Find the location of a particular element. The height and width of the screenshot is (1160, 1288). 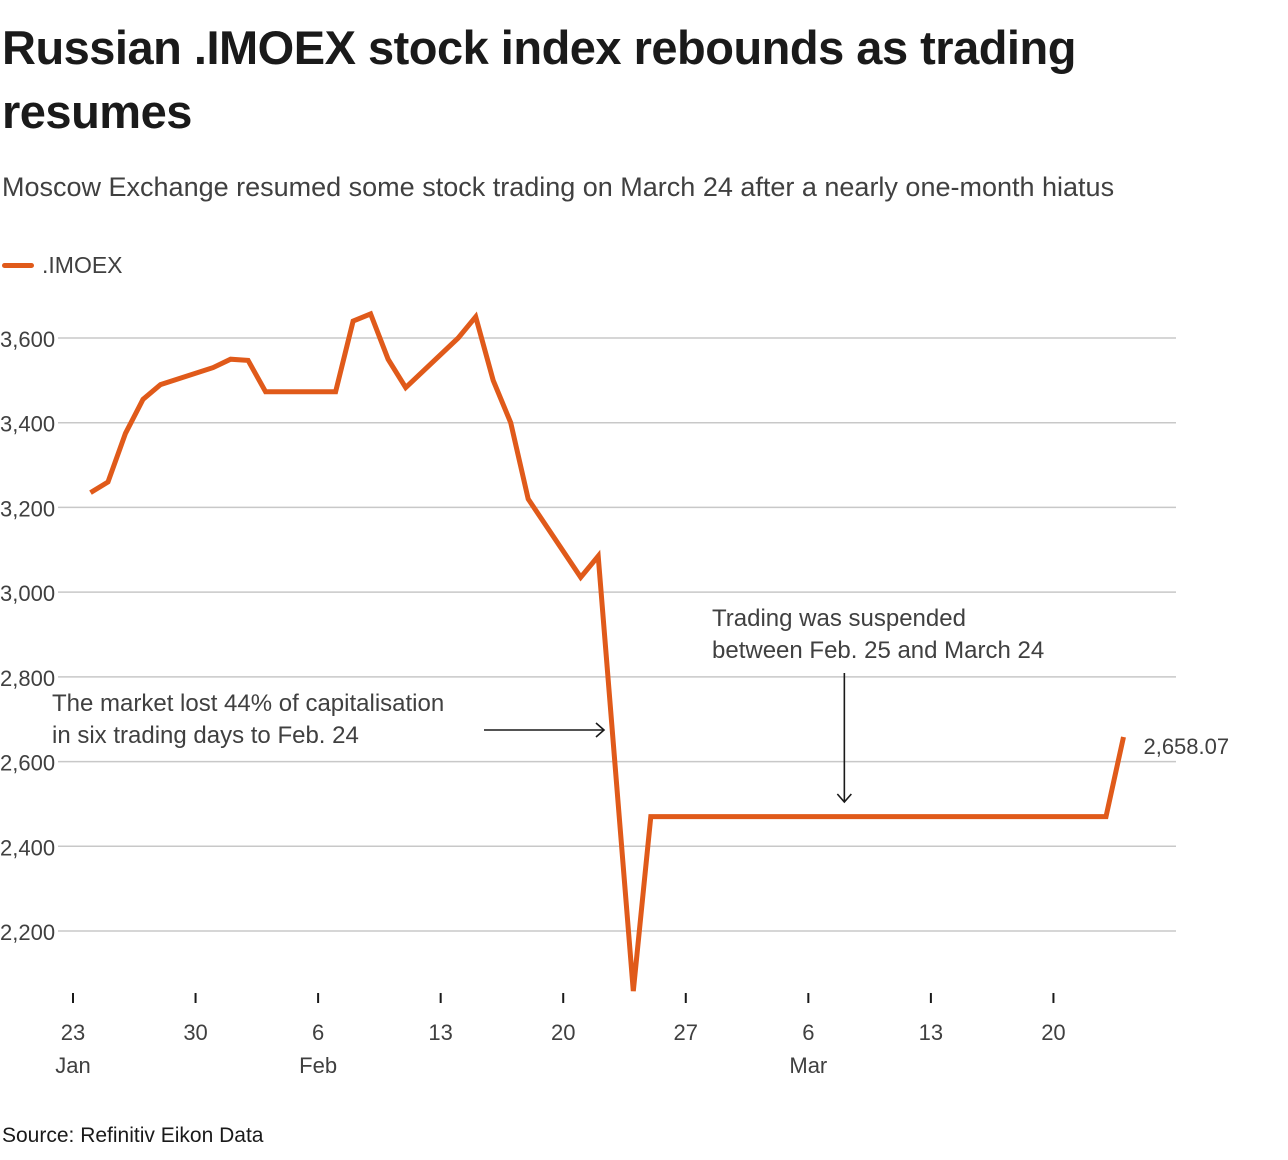

y-tick-label: 3,200 is located at coordinates (27, 508).